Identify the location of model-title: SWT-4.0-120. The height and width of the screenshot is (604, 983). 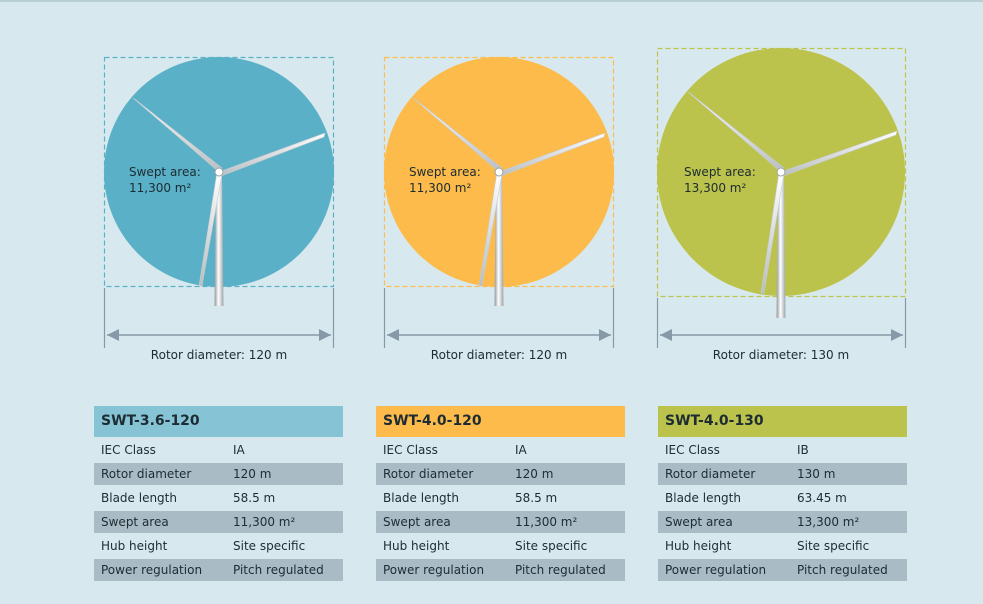
(500, 421).